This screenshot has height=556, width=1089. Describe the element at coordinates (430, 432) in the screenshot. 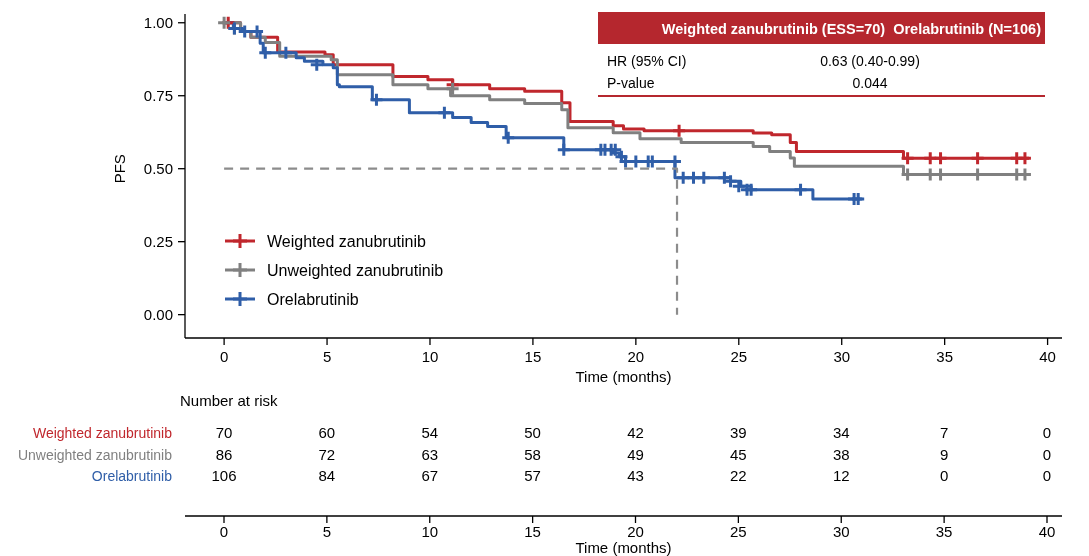

I see `data-label: 54` at that location.